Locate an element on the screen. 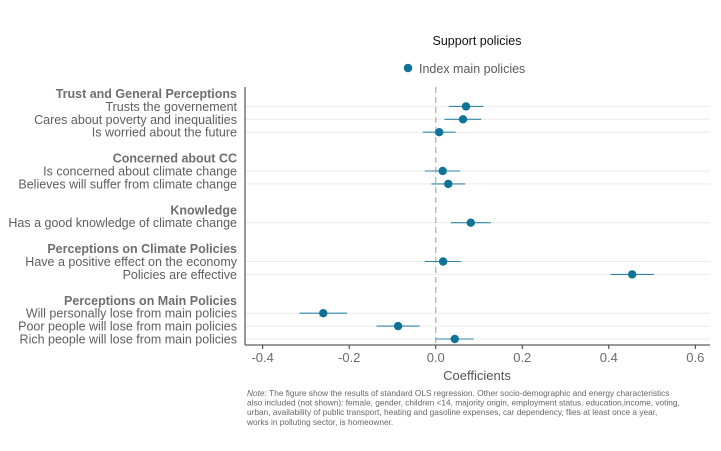 This screenshot has width=721, height=451. row-label: Is concerned about climate change is located at coordinates (140, 172).